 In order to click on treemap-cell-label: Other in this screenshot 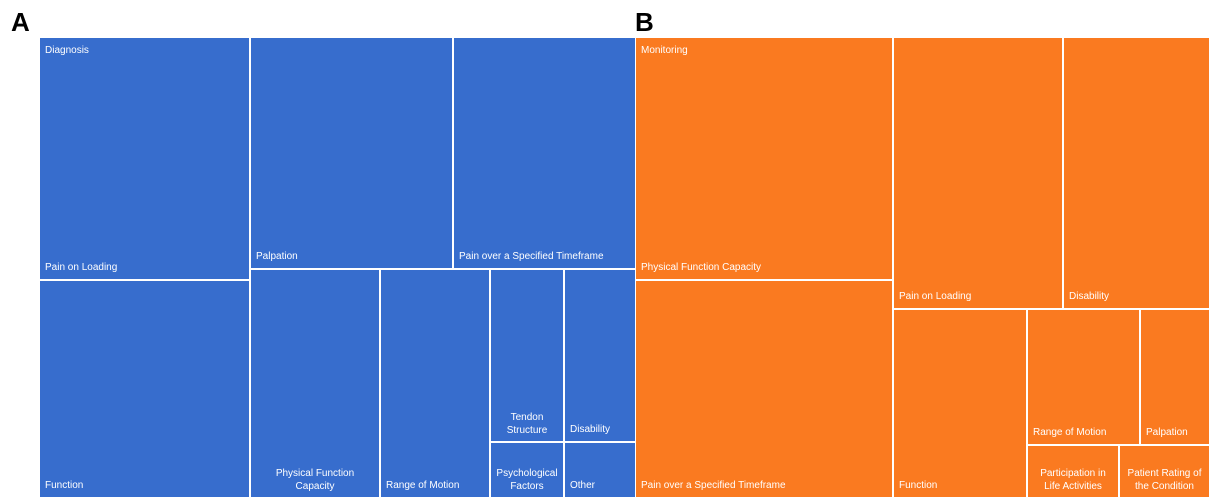, I will do `click(583, 485)`.